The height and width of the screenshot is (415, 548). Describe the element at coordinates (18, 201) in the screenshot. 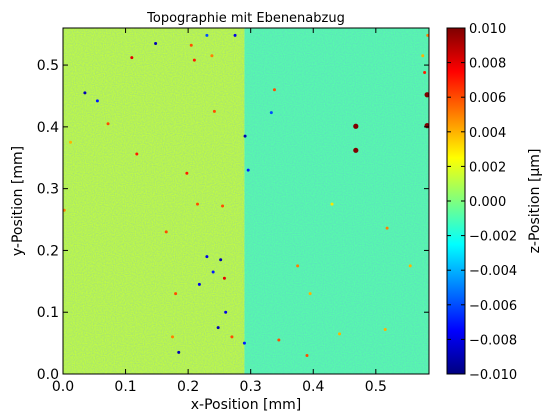

I see `y-axis-label: y-Position [mm]` at that location.